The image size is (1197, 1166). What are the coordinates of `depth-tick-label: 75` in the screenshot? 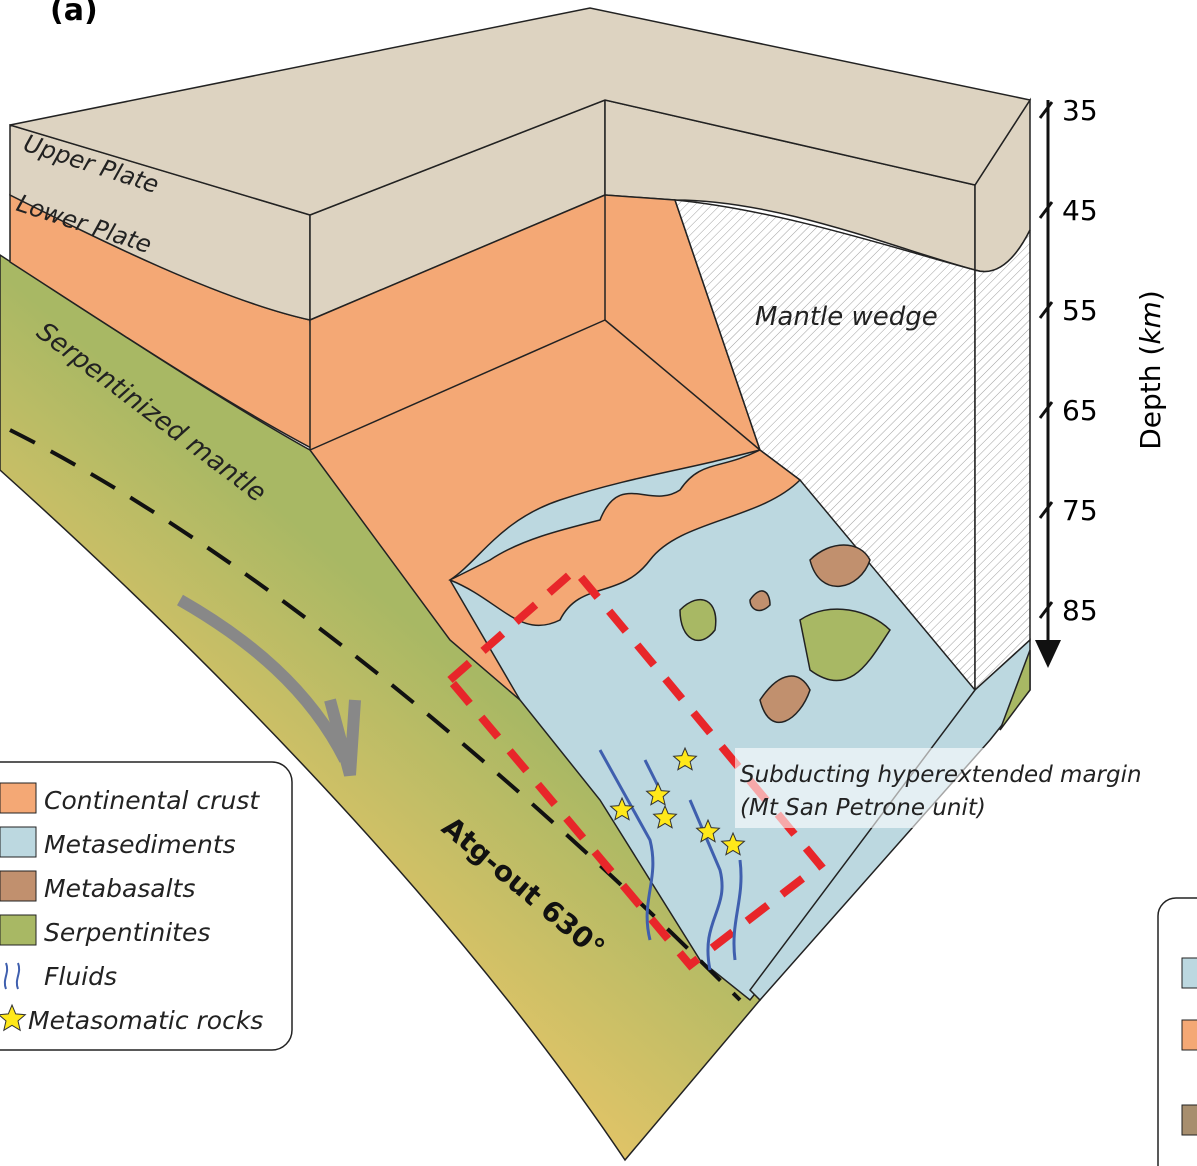 It's located at (1080, 510).